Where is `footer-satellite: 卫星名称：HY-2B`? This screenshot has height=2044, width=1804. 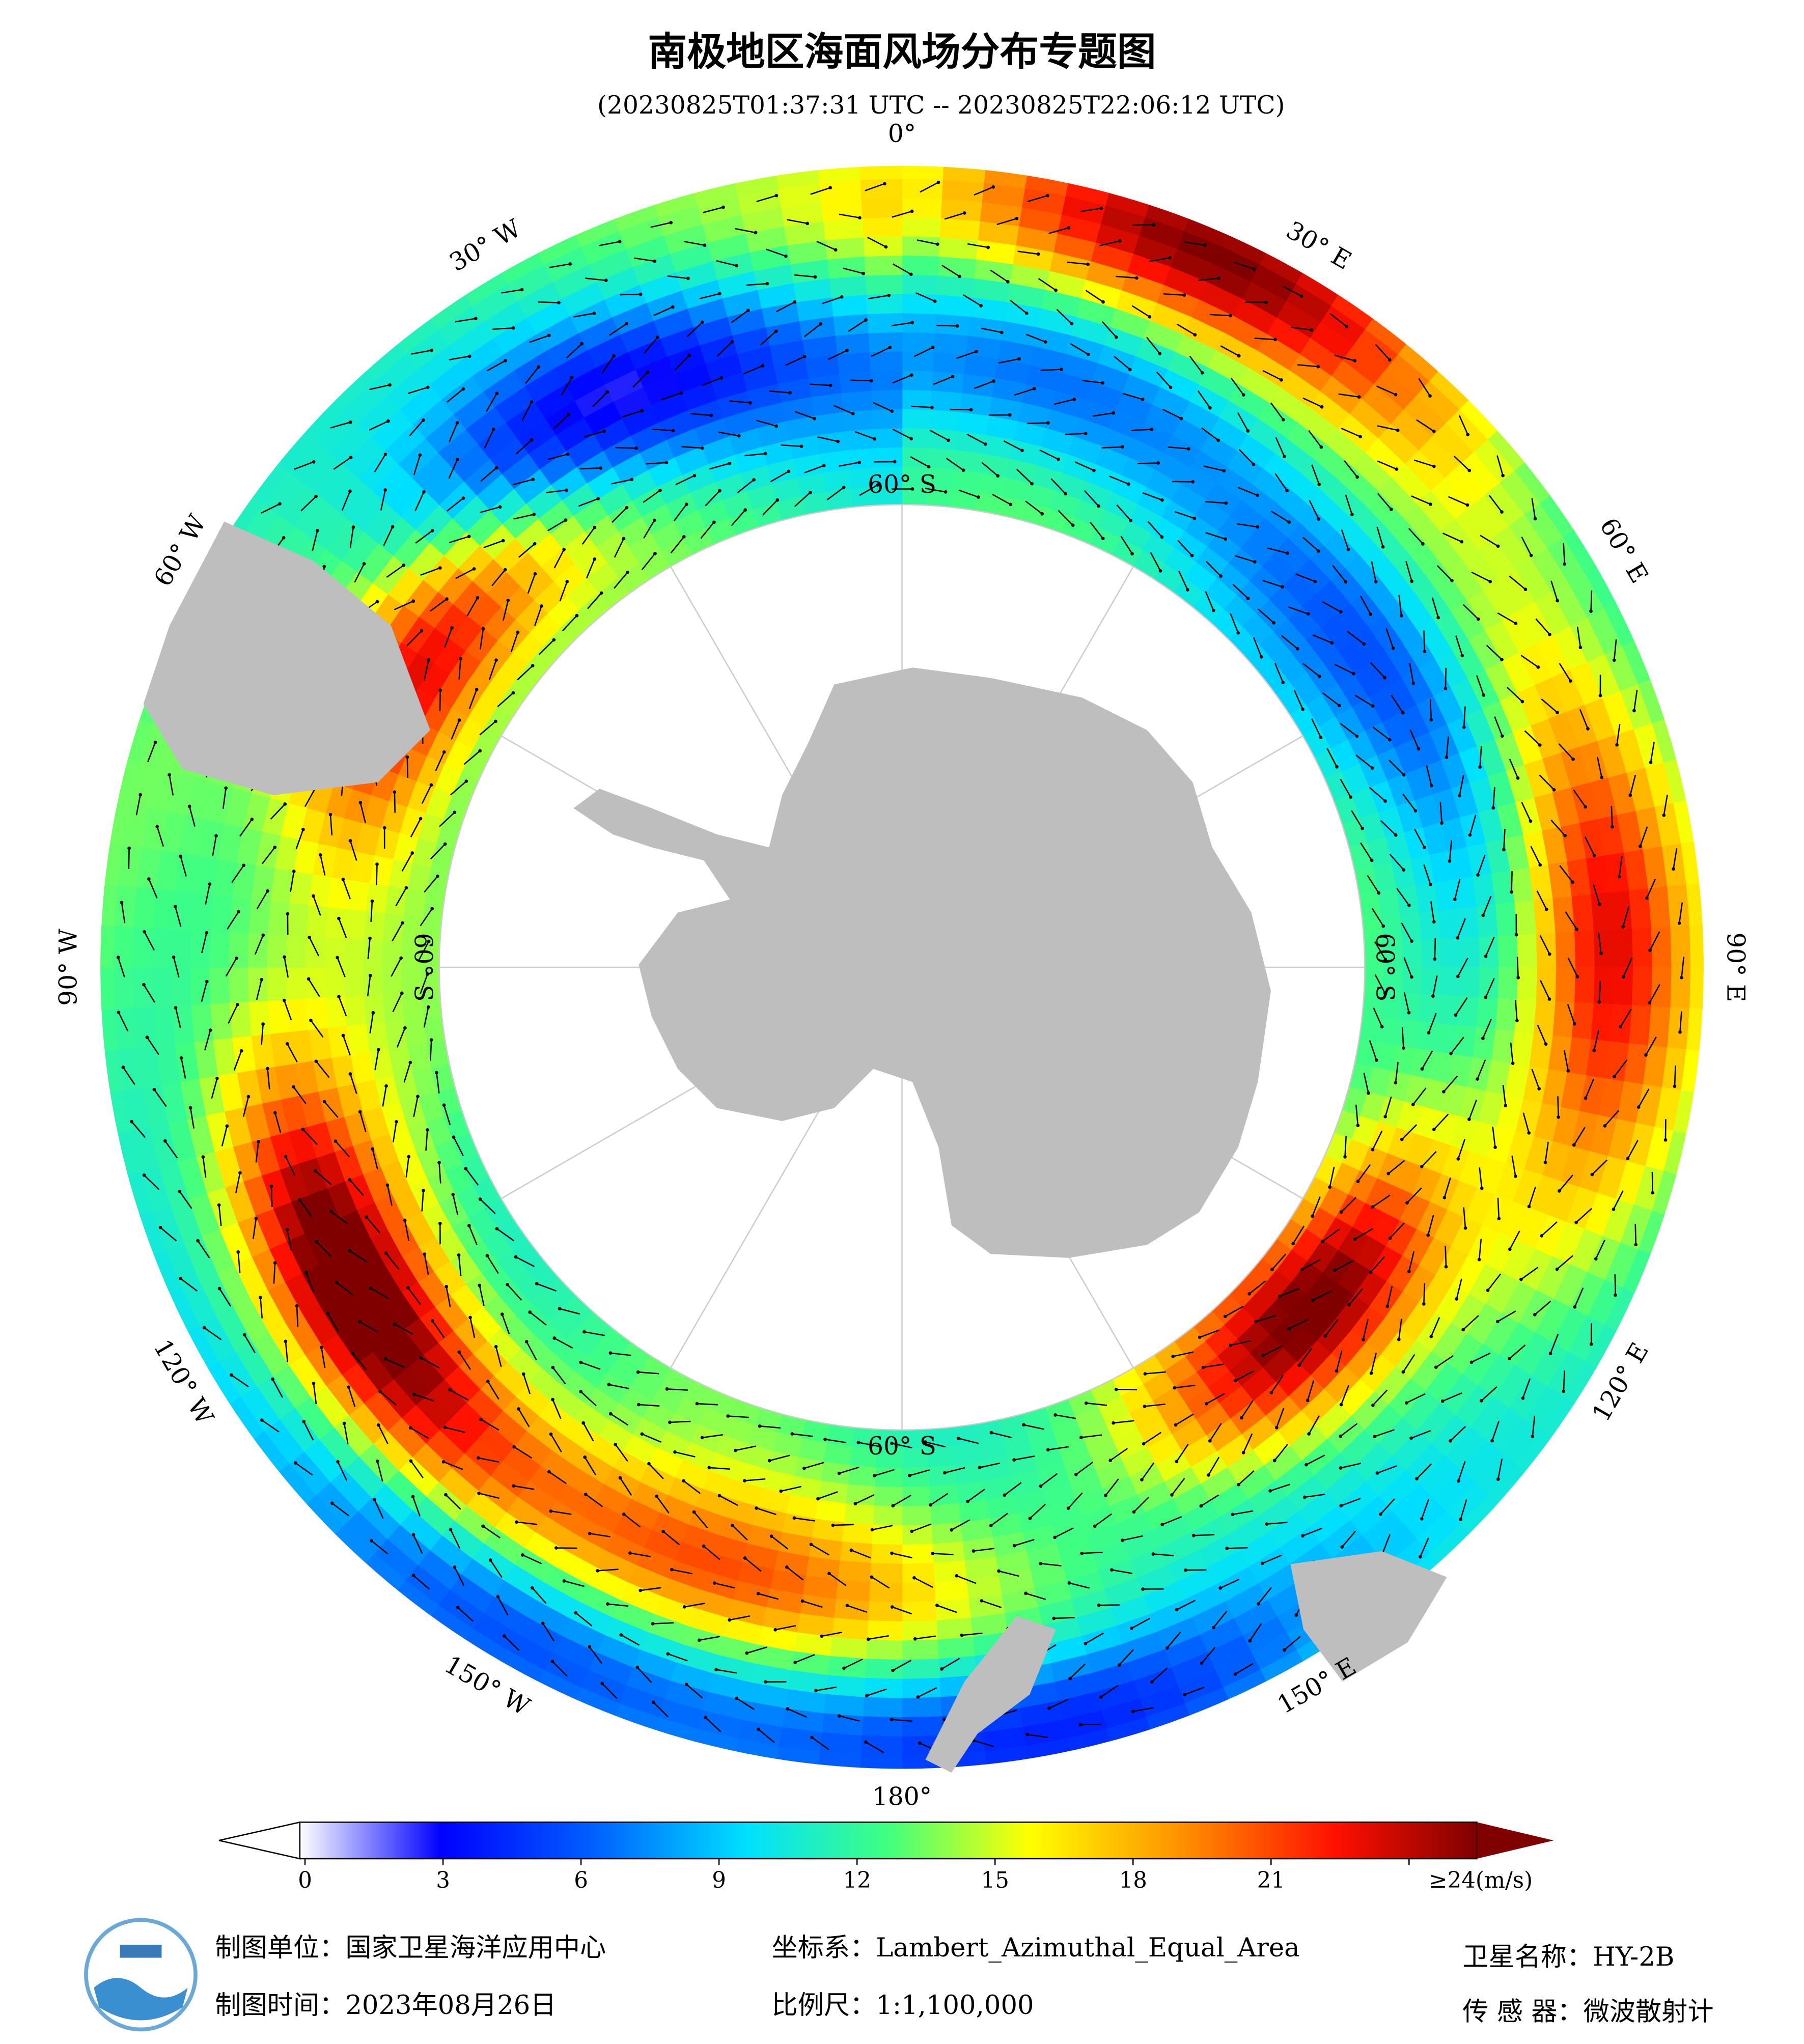 footer-satellite: 卫星名称：HY-2B is located at coordinates (1568, 1957).